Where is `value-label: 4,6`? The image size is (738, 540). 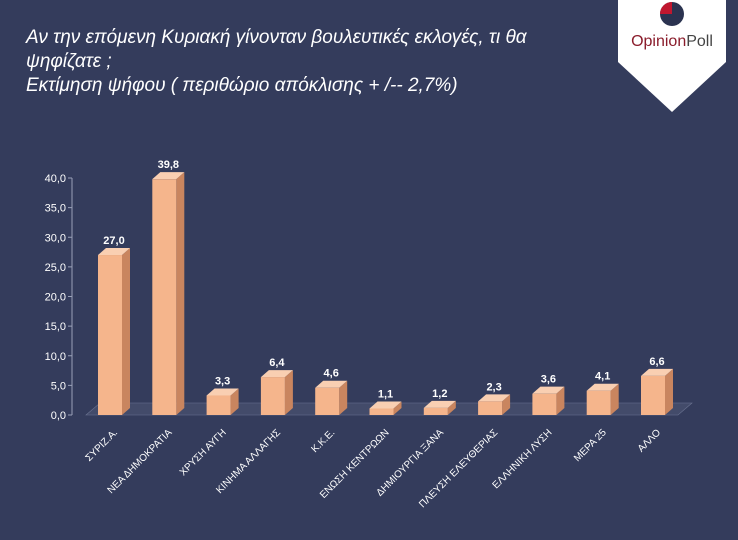 value-label: 4,6 is located at coordinates (331, 374).